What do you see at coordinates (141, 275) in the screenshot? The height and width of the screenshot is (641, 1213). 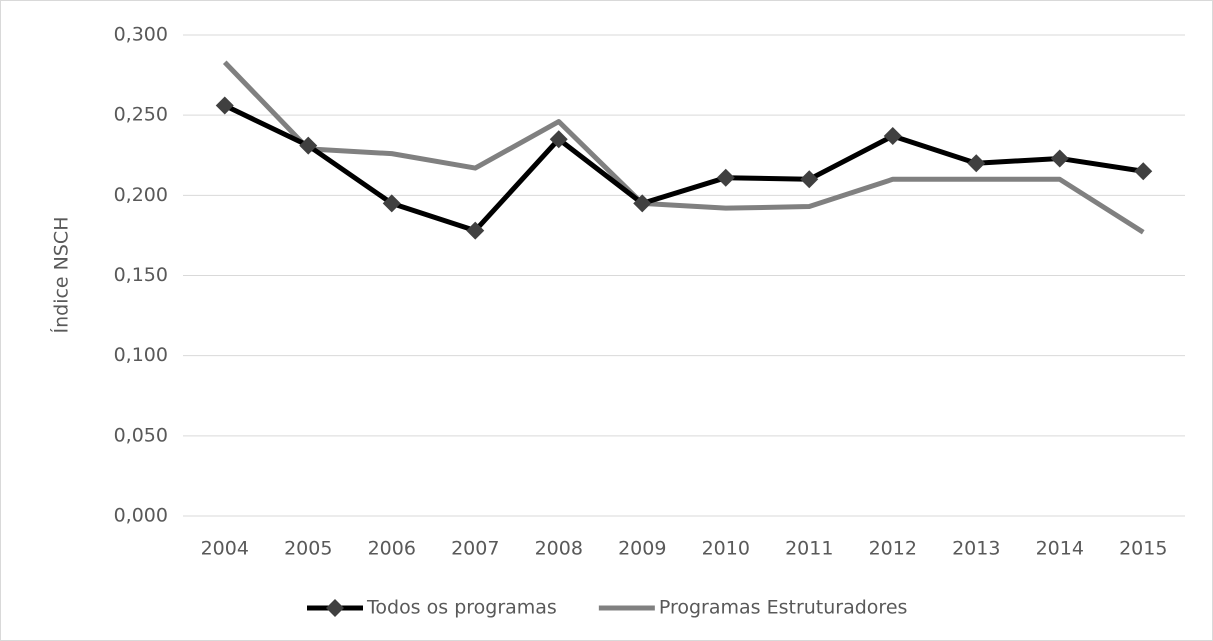 I see `y-tick-label: 0,150` at bounding box center [141, 275].